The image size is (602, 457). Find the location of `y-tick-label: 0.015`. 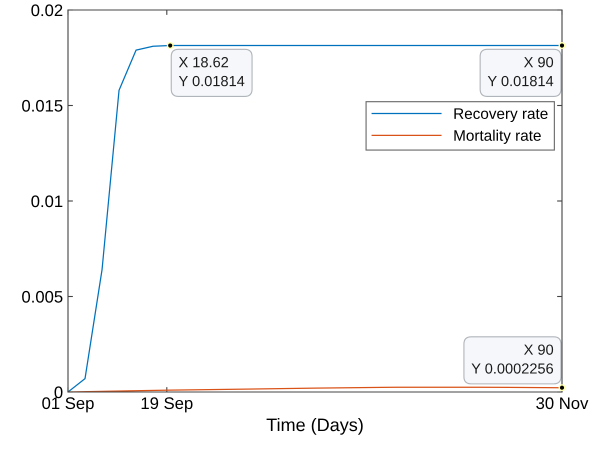

y-tick-label: 0.015 is located at coordinates (42, 106).